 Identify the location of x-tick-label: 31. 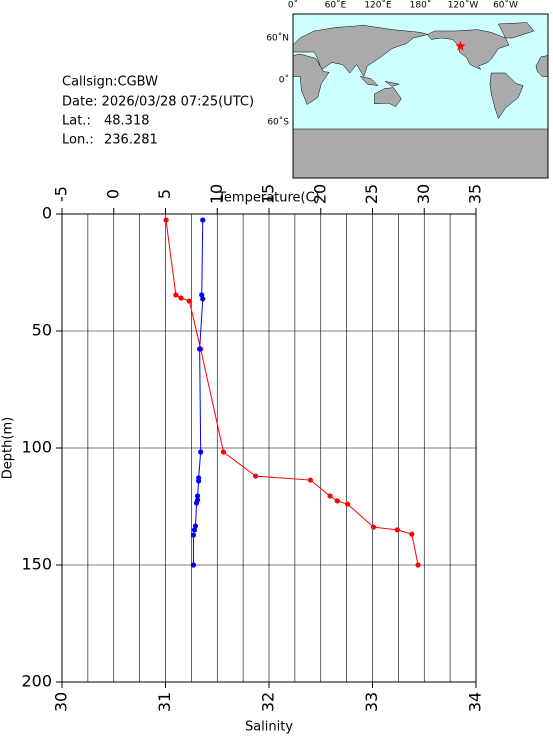
(164, 702).